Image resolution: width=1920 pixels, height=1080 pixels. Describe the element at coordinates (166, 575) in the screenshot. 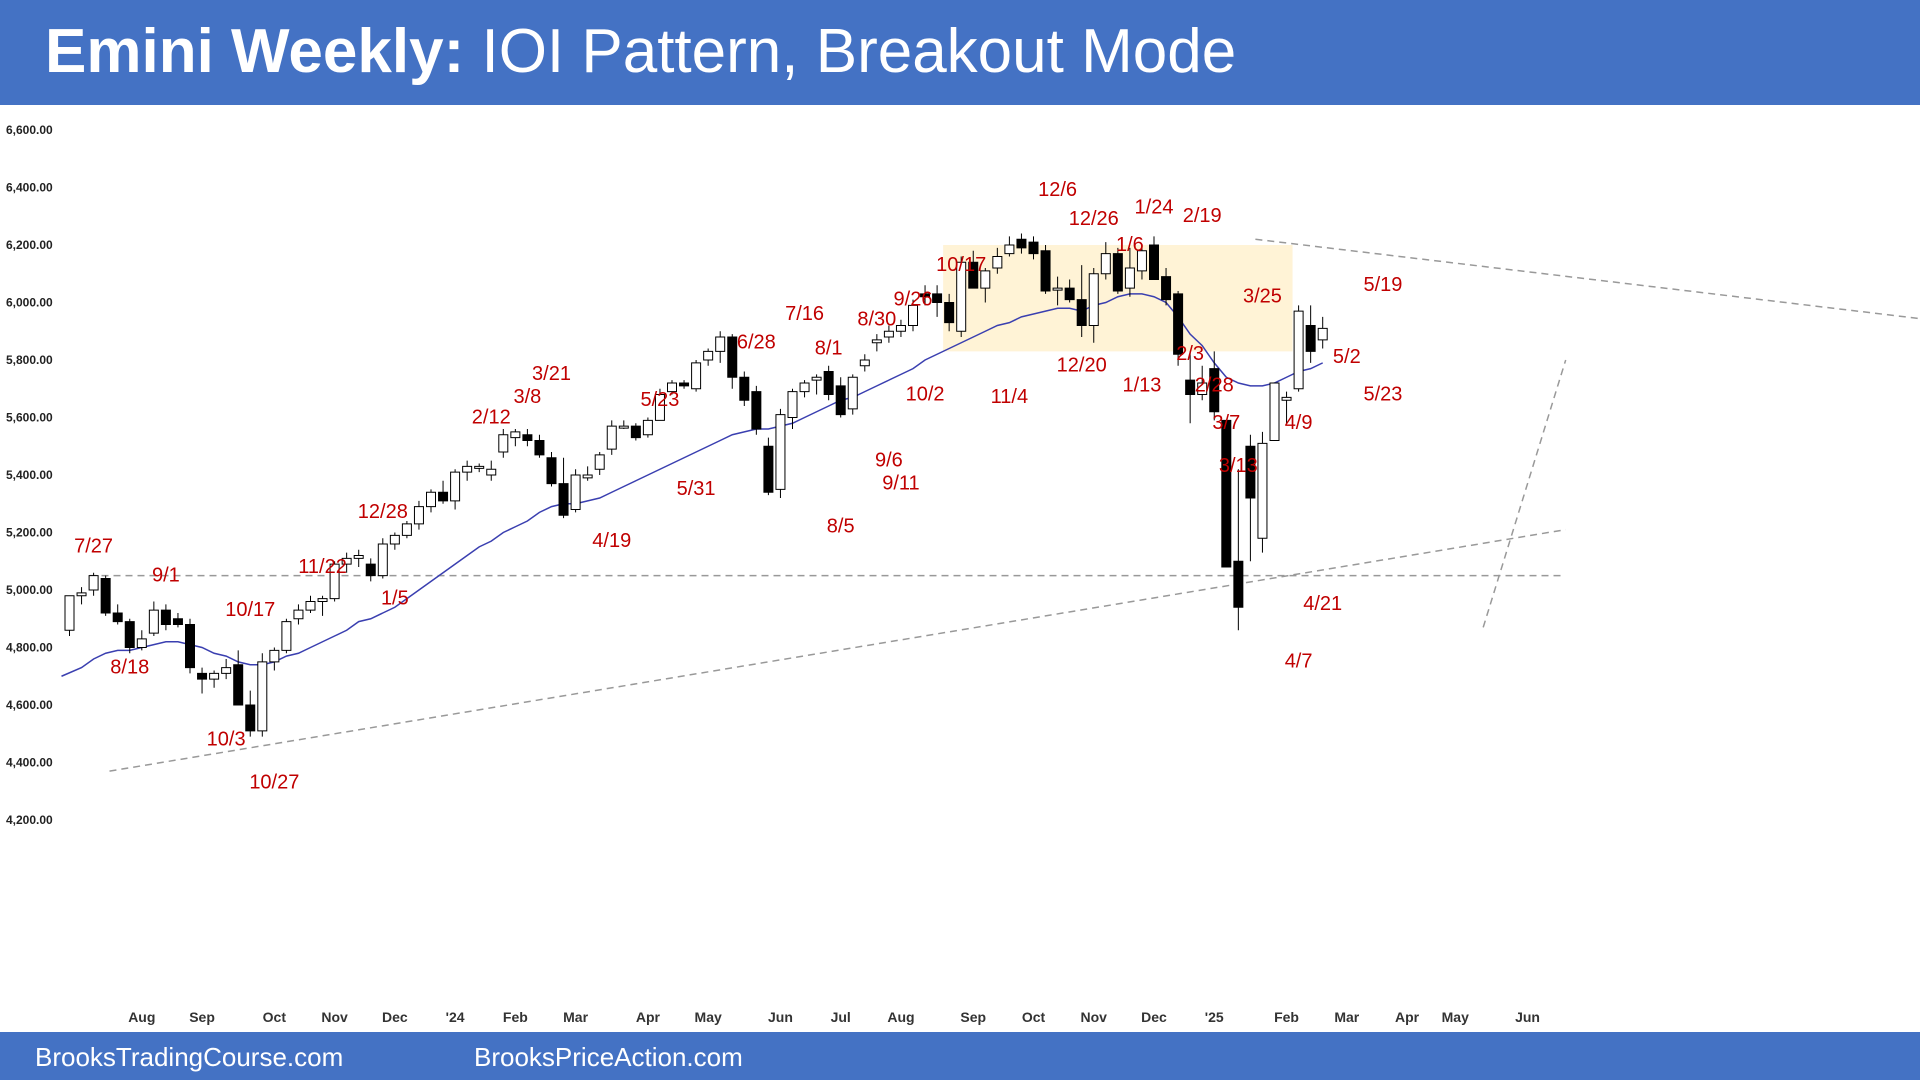

I see `date-annotation: 9/1` at that location.